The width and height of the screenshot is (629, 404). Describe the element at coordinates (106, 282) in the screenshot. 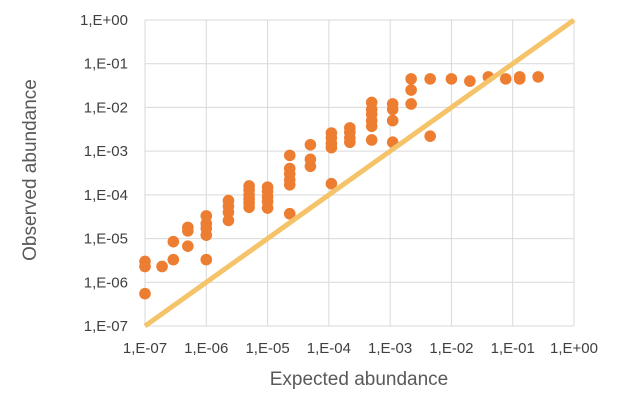

I see `y-tick-label: 1,E-06` at that location.